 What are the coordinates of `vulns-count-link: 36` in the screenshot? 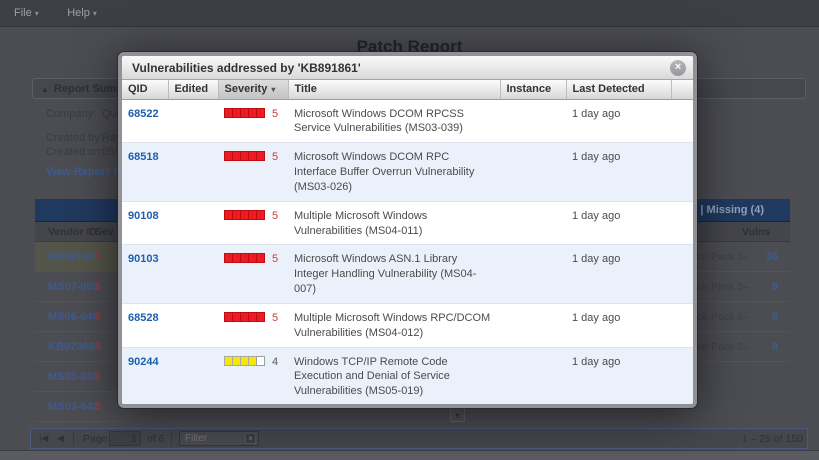 It's located at (771, 257).